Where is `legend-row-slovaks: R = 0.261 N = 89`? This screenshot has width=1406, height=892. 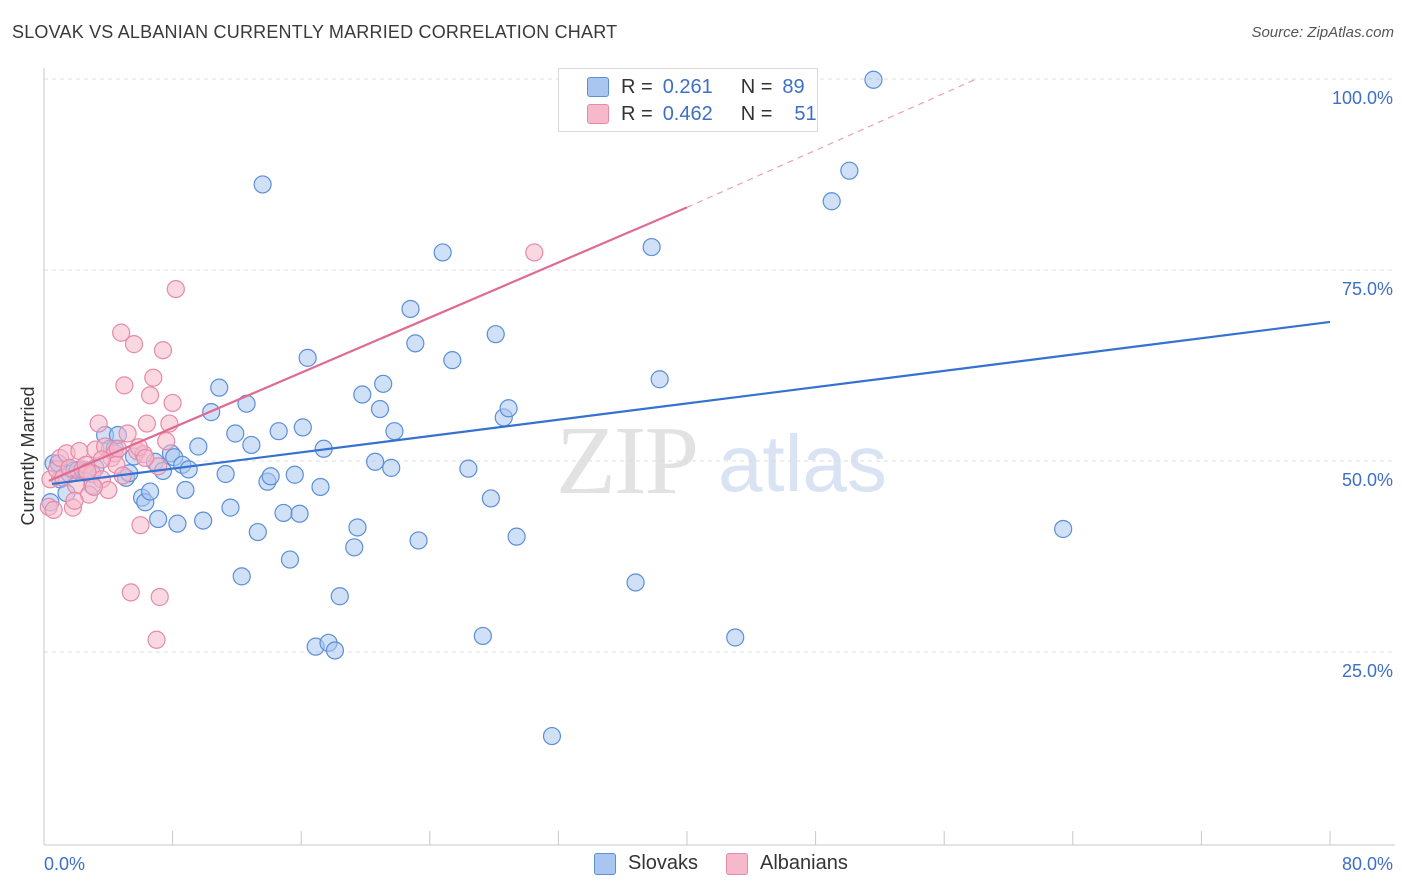 legend-row-slovaks: R = 0.261 N = 89 is located at coordinates (696, 87).